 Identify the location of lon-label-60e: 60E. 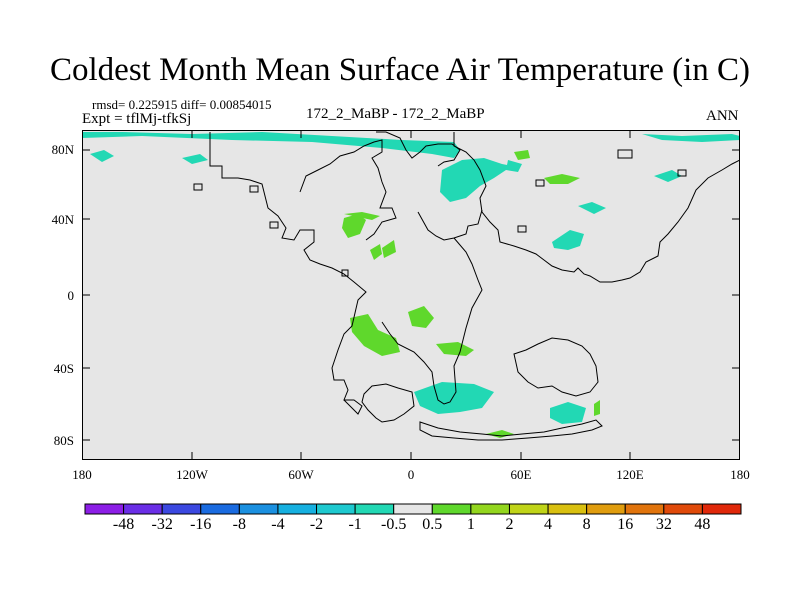
(521, 474).